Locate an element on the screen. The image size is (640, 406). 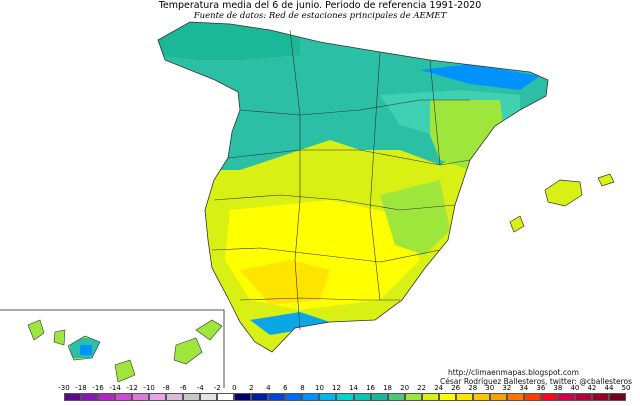
legend-tick-label: -6 is located at coordinates (183, 388).